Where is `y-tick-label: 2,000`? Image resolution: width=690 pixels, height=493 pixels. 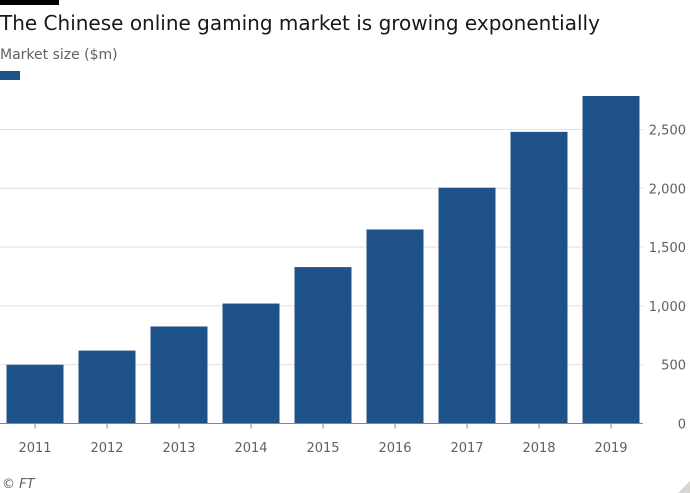
y-tick-label: 2,000 is located at coordinates (667, 189).